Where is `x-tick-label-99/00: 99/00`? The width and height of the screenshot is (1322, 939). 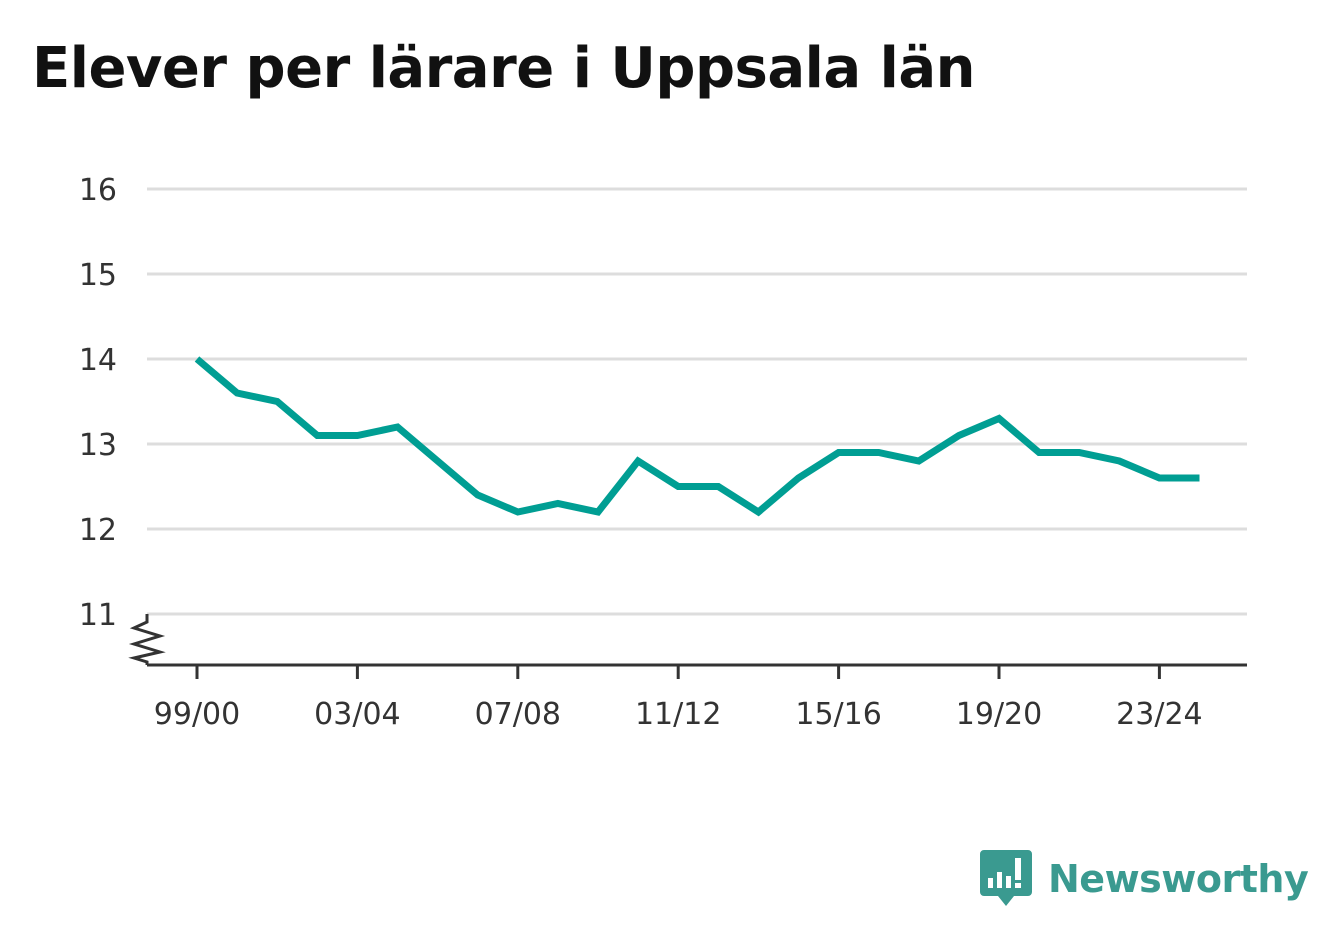
x-tick-label-99/00: 99/00 is located at coordinates (197, 714).